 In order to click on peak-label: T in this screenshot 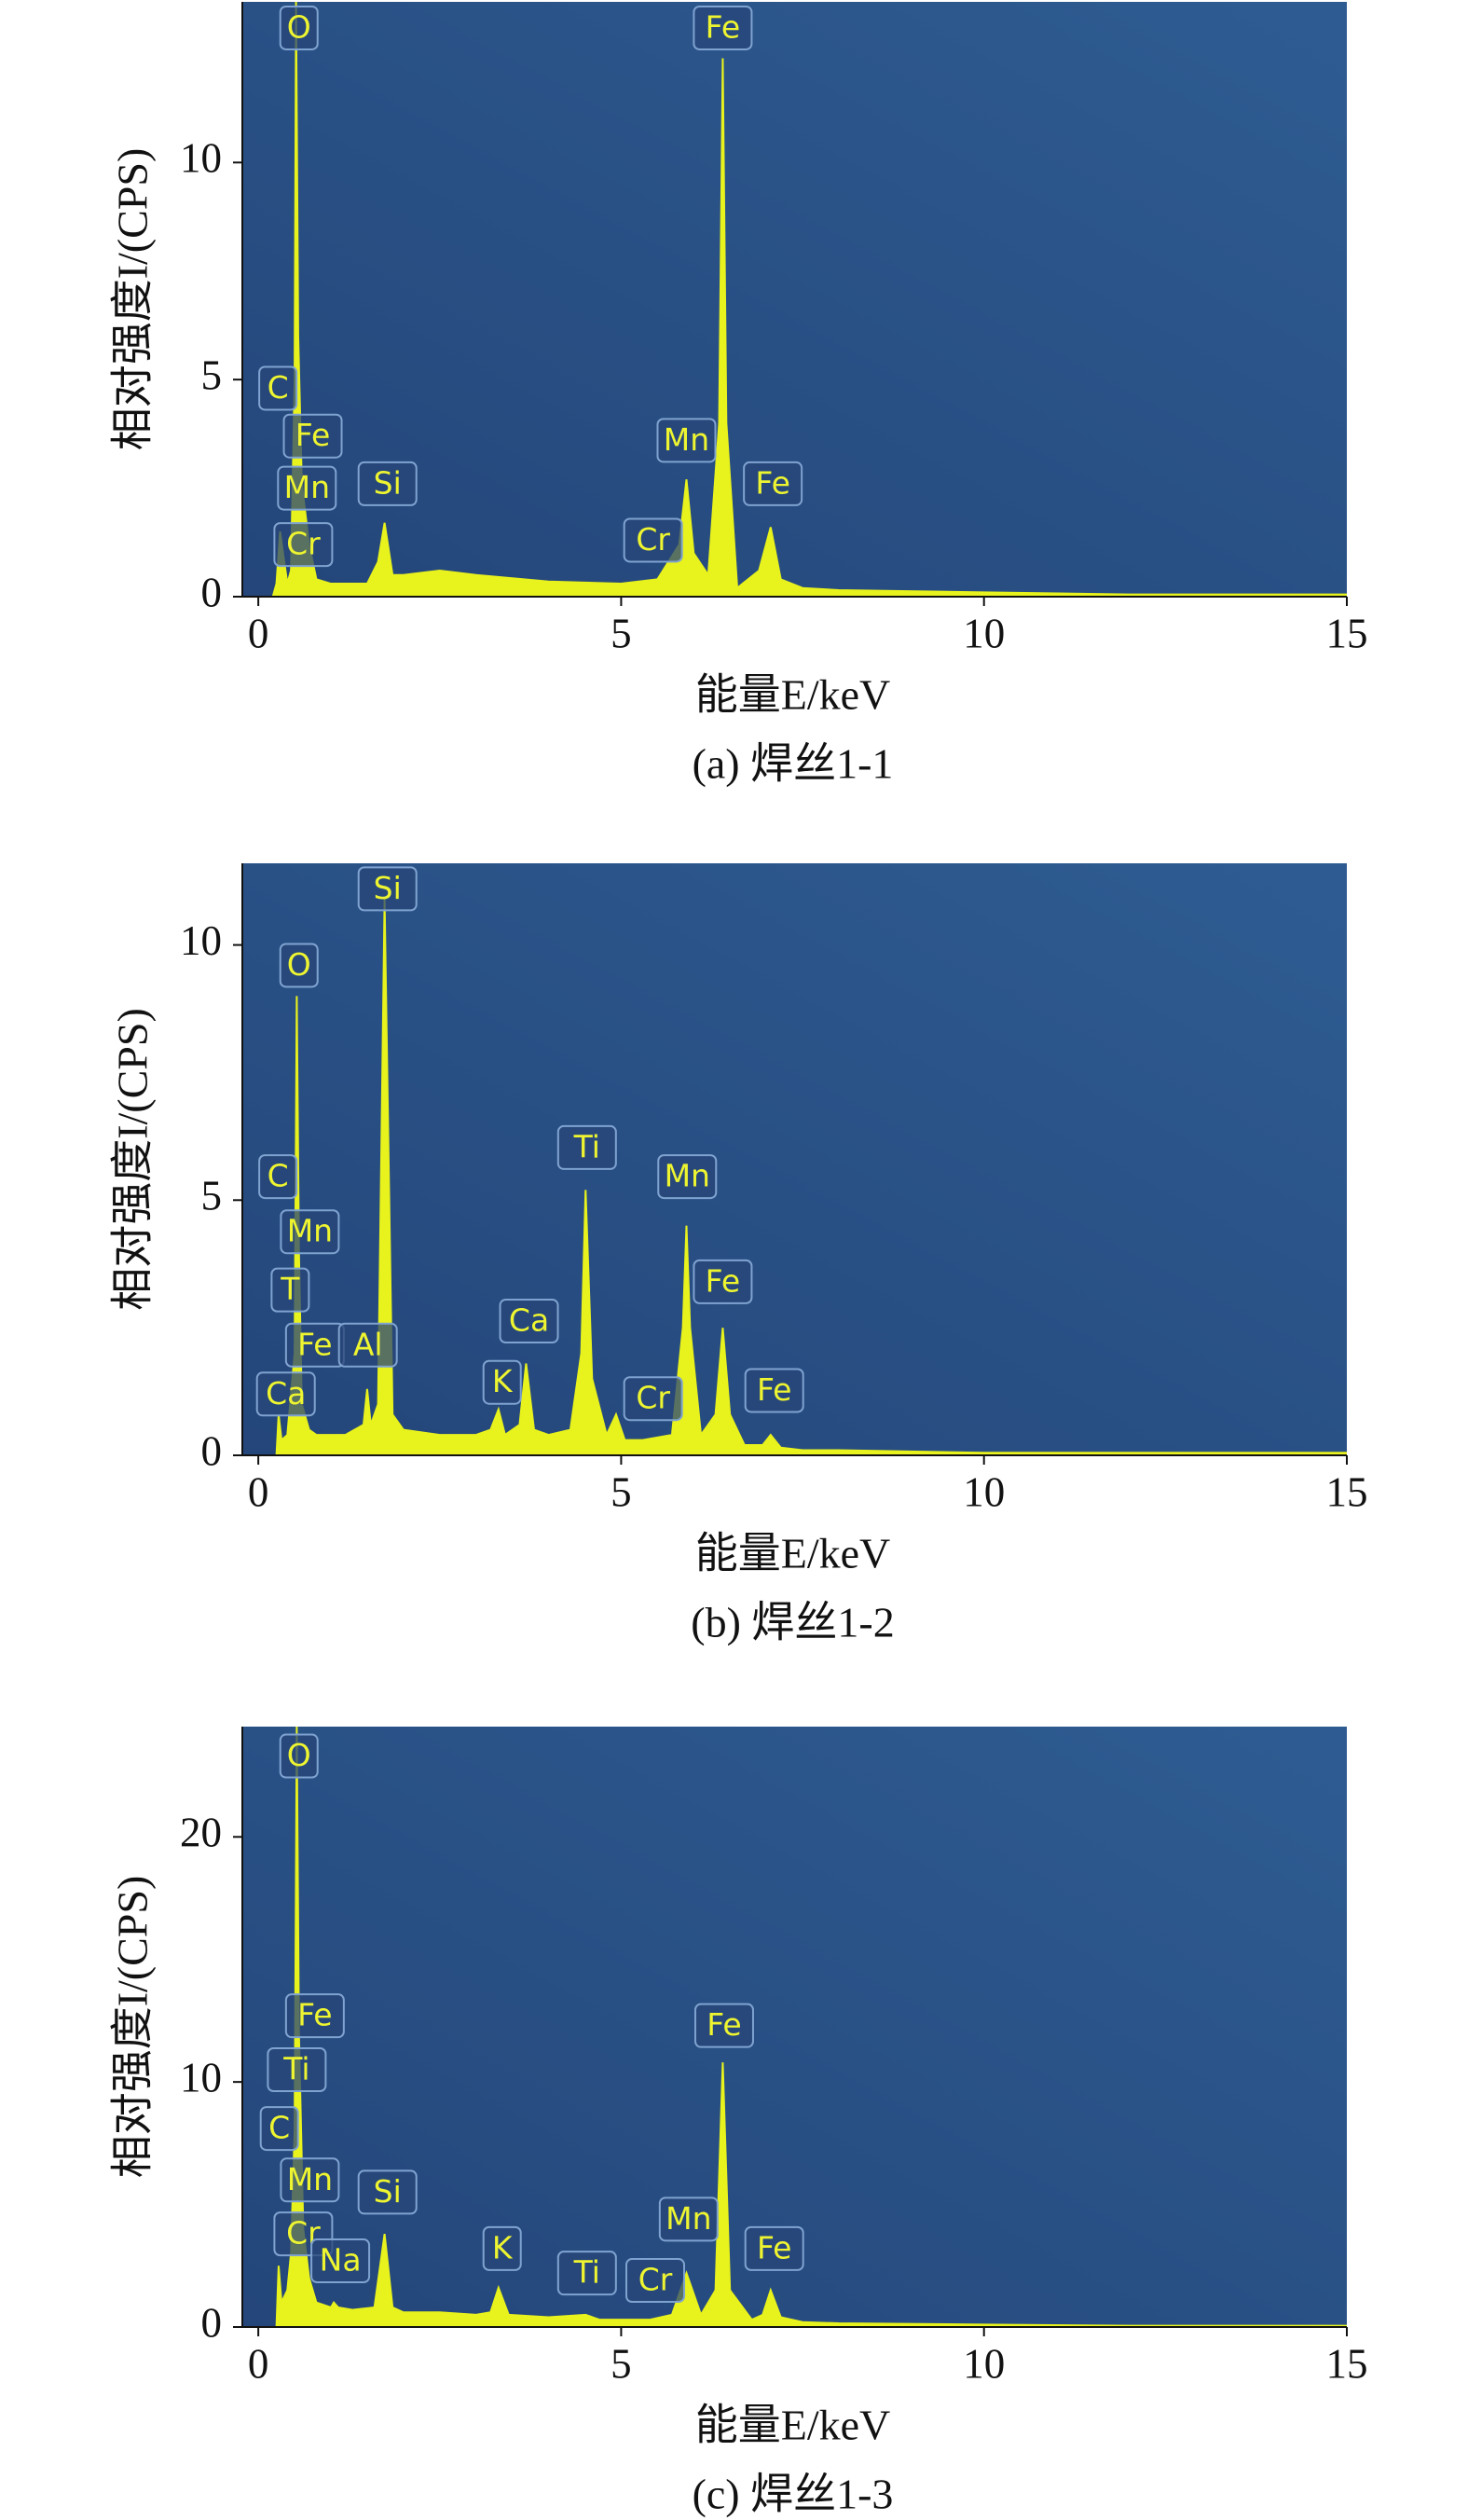, I will do `click(290, 1289)`.